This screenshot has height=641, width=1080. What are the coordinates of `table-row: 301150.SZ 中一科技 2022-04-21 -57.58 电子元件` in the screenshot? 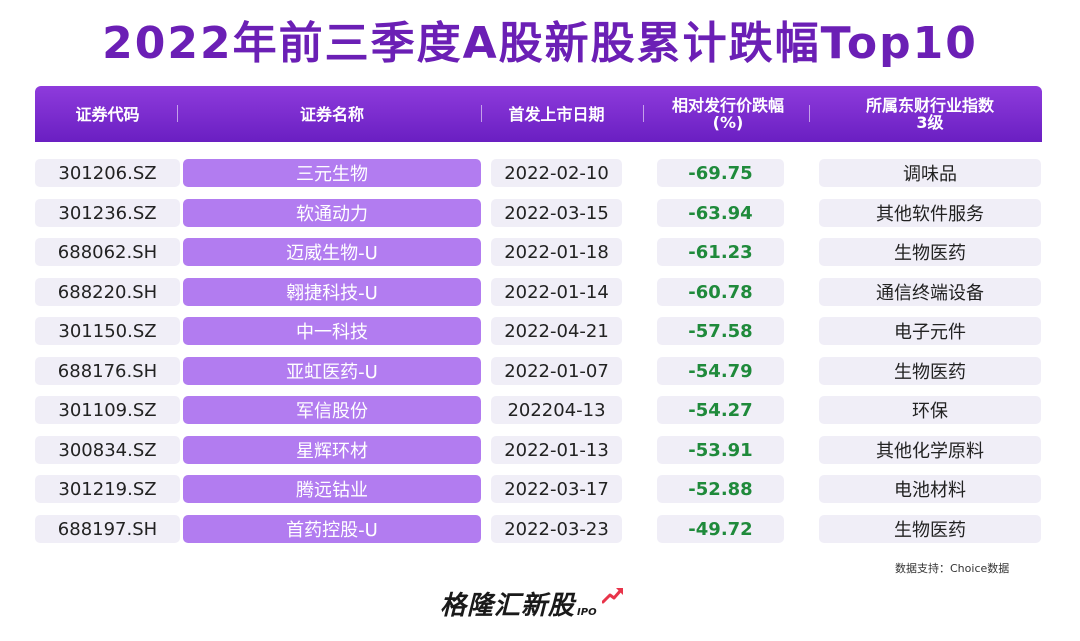 It's located at (540, 331).